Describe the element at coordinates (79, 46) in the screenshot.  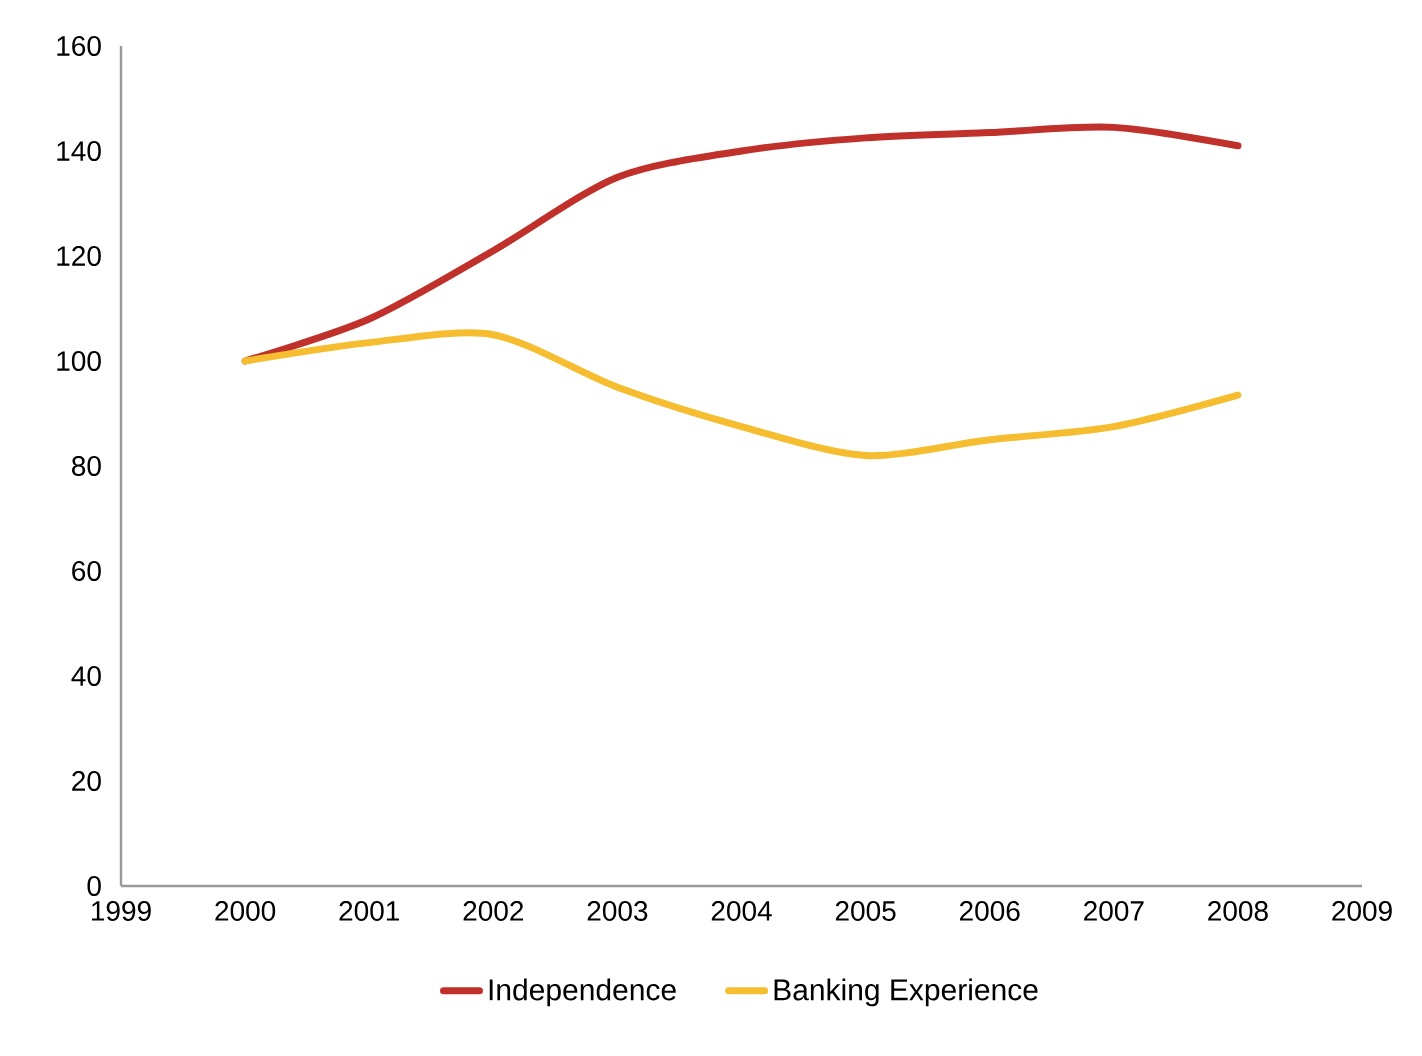
I see `y-tick-label: 160` at that location.